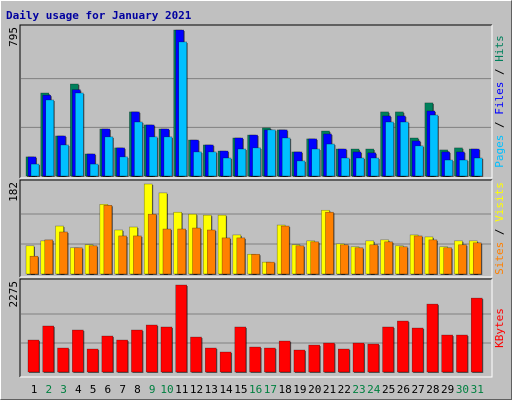 This screenshot has height=400, width=512. Describe the element at coordinates (285, 389) in the screenshot. I see `x-tick-label: 18` at that location.